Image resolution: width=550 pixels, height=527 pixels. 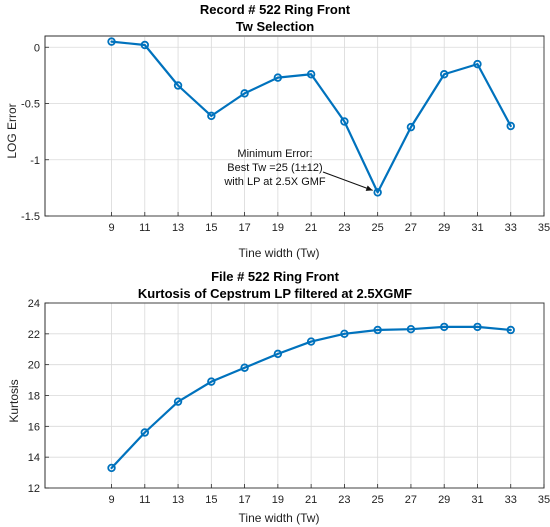 I want to click on chart-title: Record # 522 Ring Front, so click(x=275, y=9).